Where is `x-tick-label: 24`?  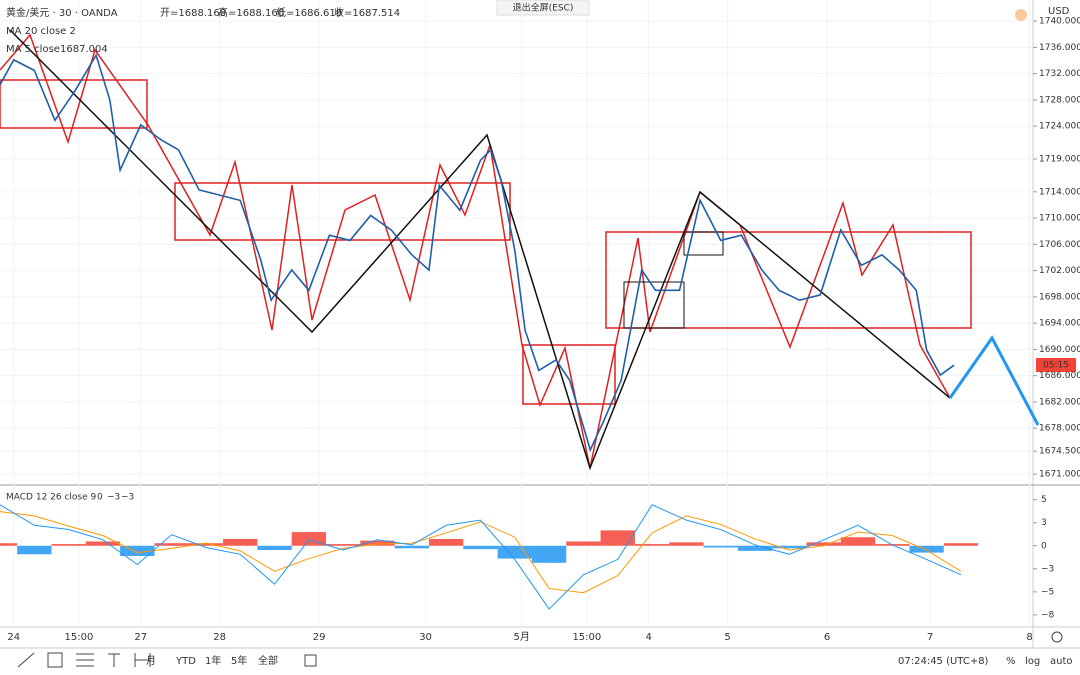 x-tick-label: 24 is located at coordinates (13, 637).